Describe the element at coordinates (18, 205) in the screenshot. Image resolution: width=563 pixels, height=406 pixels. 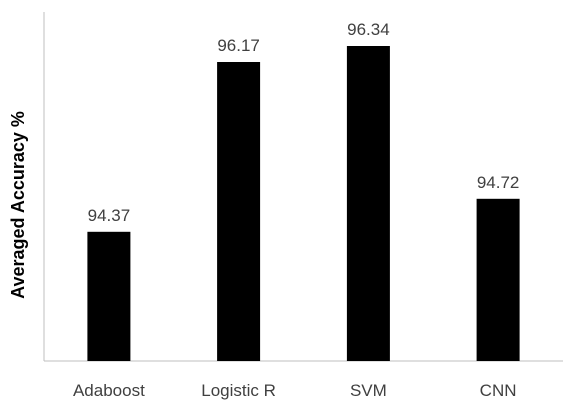
I see `y-axis-label: Averaged Accuracy %` at that location.